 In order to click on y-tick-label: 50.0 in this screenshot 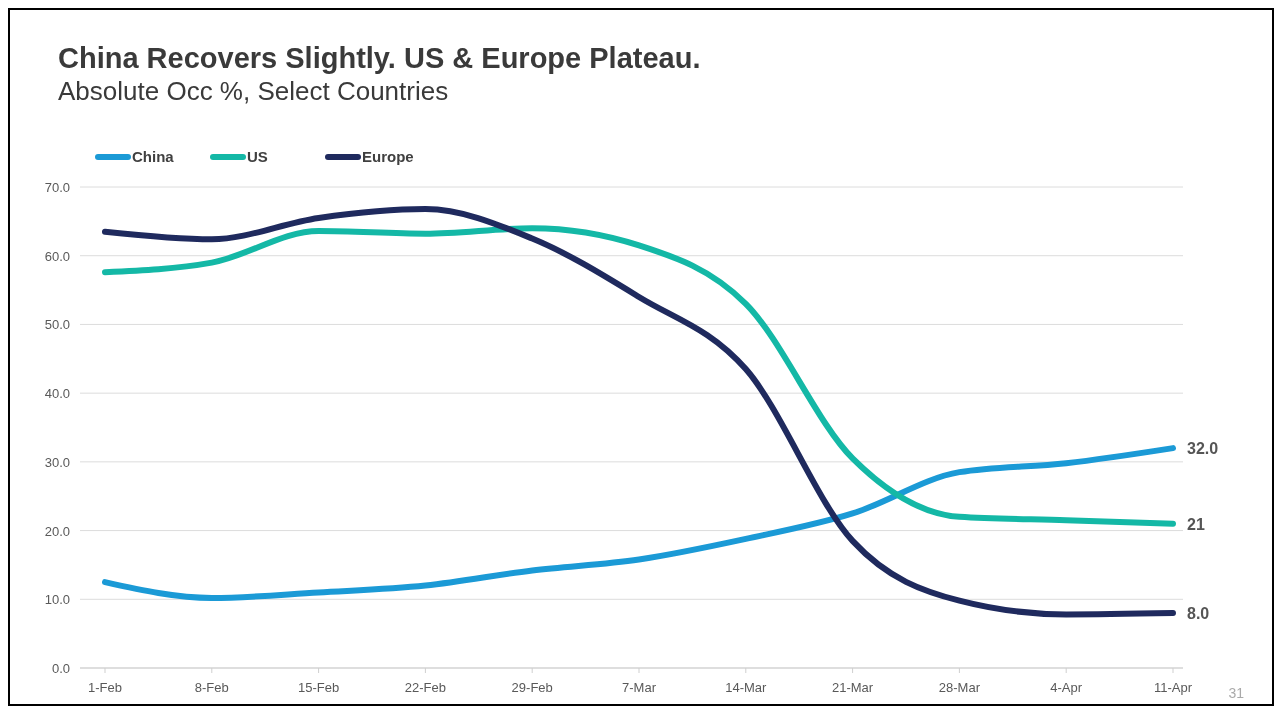, I will do `click(57, 325)`.